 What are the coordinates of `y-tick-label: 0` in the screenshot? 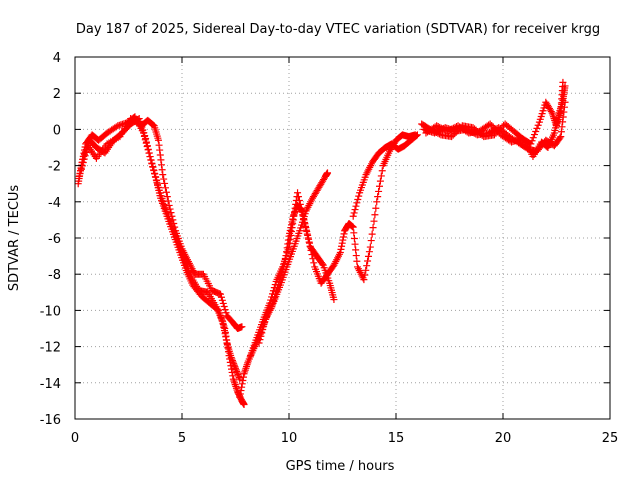 It's located at (57, 130).